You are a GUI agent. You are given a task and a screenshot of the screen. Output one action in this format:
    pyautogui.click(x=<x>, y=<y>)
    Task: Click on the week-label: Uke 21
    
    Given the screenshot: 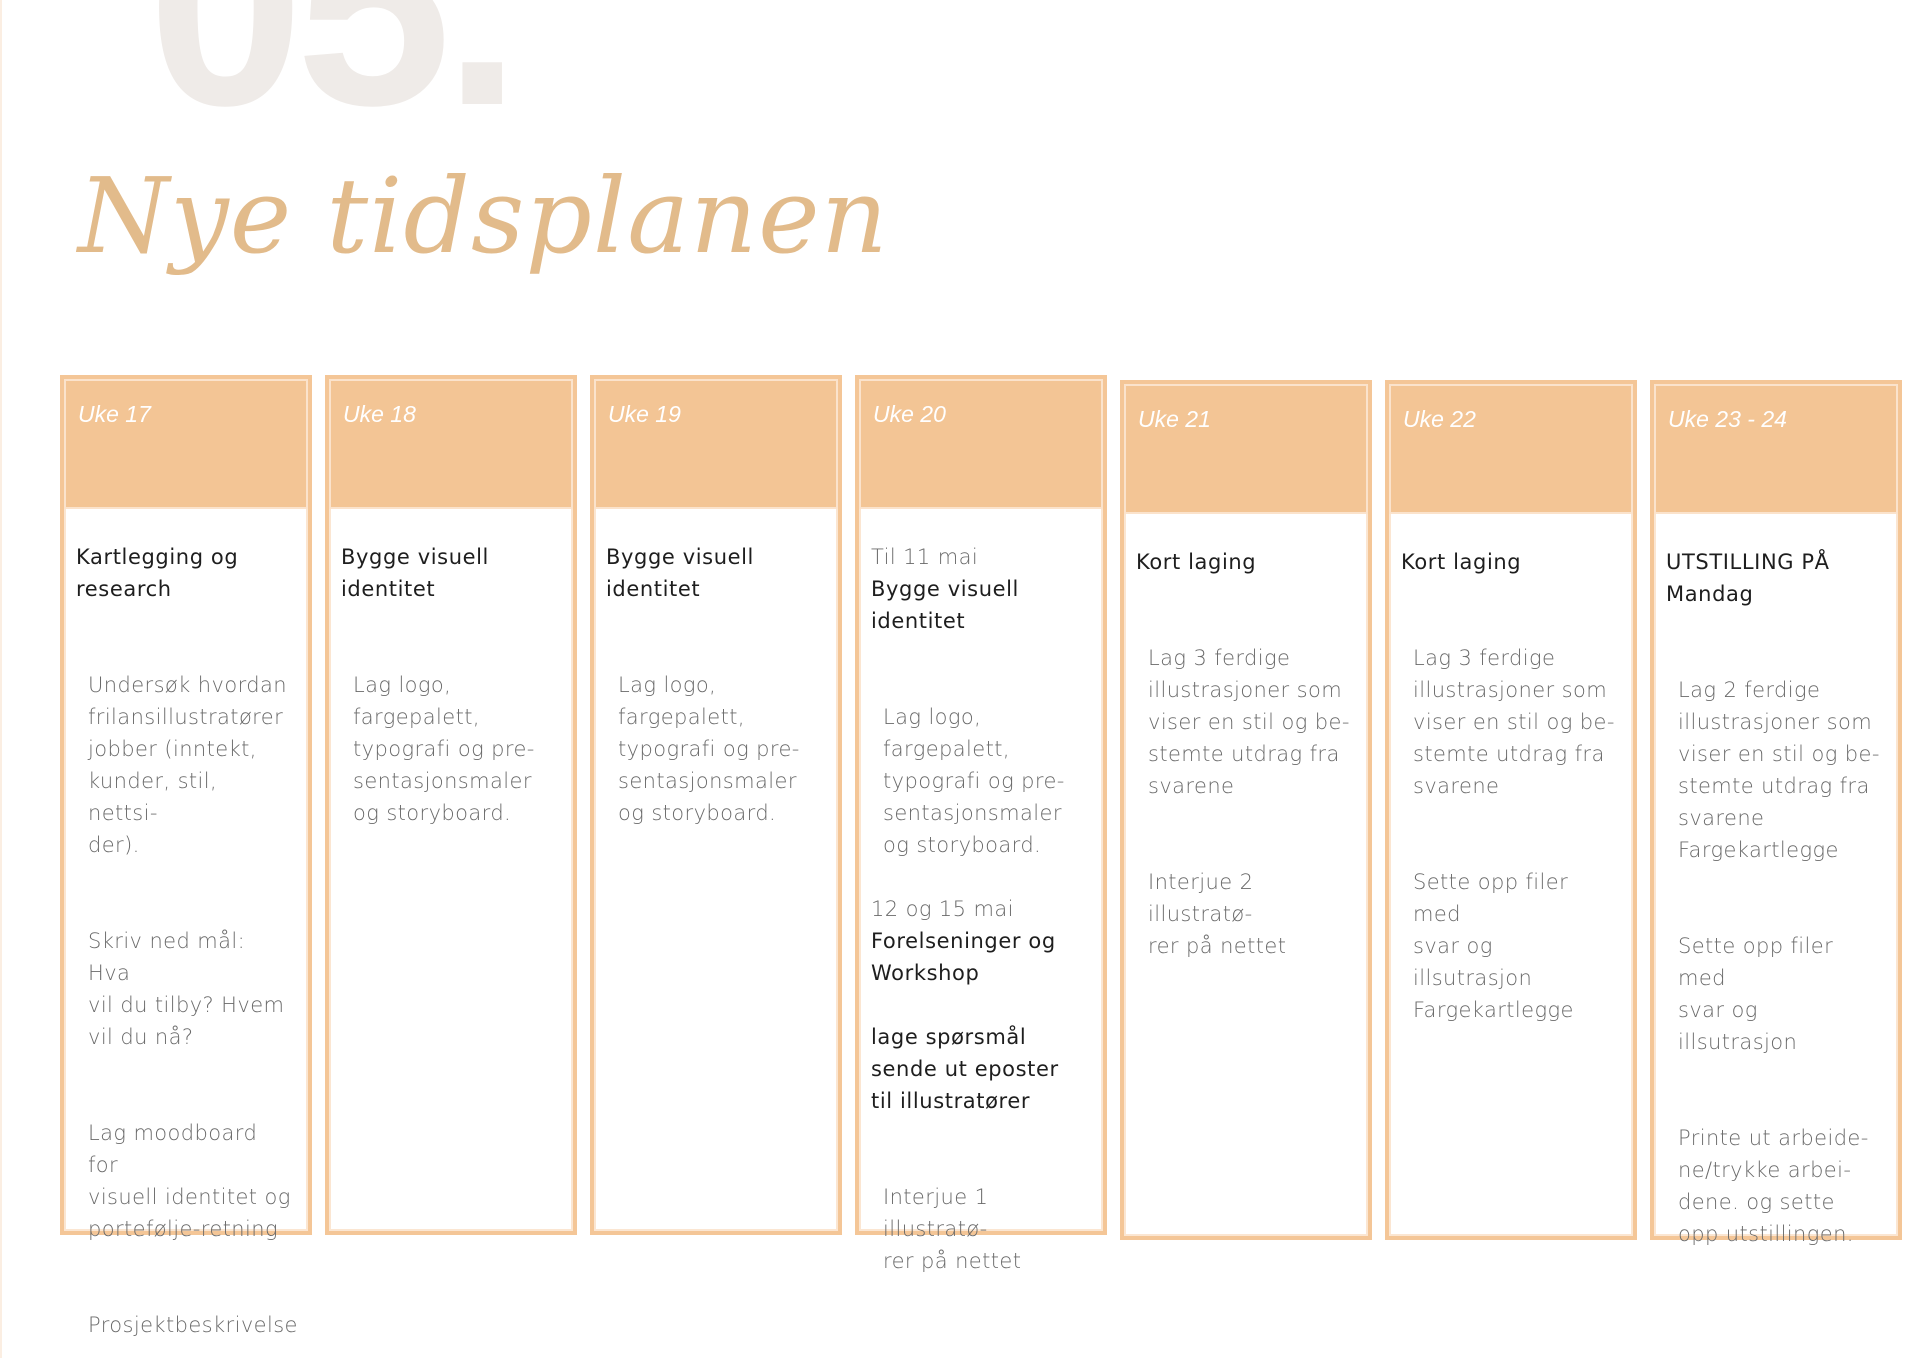 What is the action you would take?
    pyautogui.click(x=1174, y=419)
    